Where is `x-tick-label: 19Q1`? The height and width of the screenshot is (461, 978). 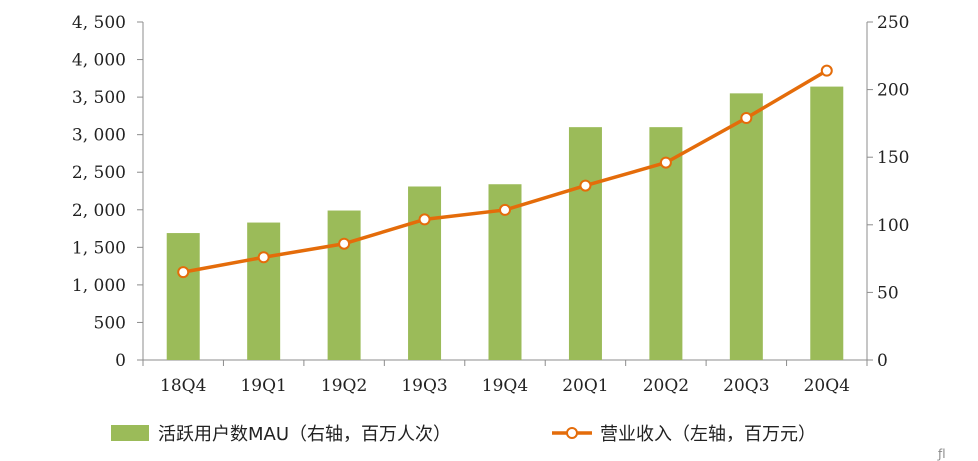 x-tick-label: 19Q1 is located at coordinates (263, 386).